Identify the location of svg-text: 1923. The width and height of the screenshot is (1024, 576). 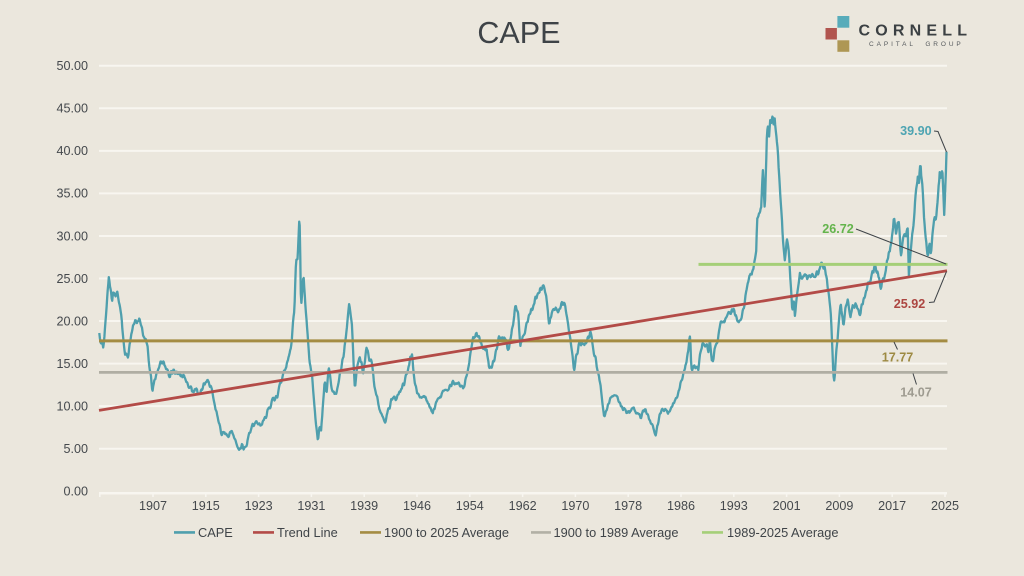
(259, 506).